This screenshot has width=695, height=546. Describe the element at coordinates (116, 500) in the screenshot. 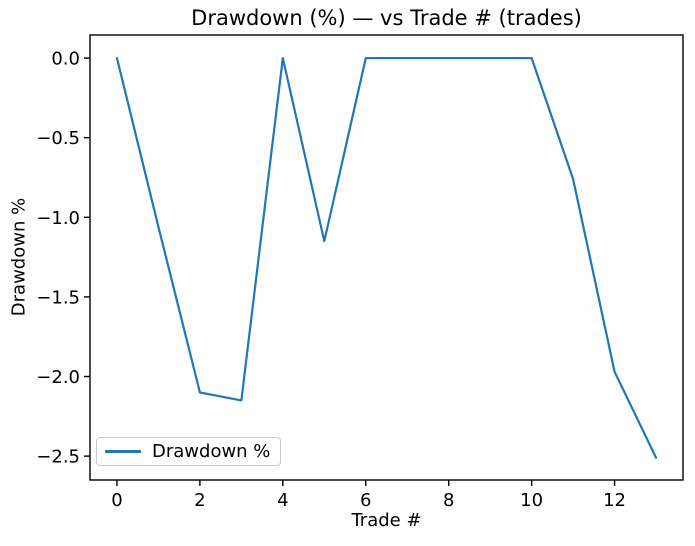

I see `x-tick-label: 0` at that location.